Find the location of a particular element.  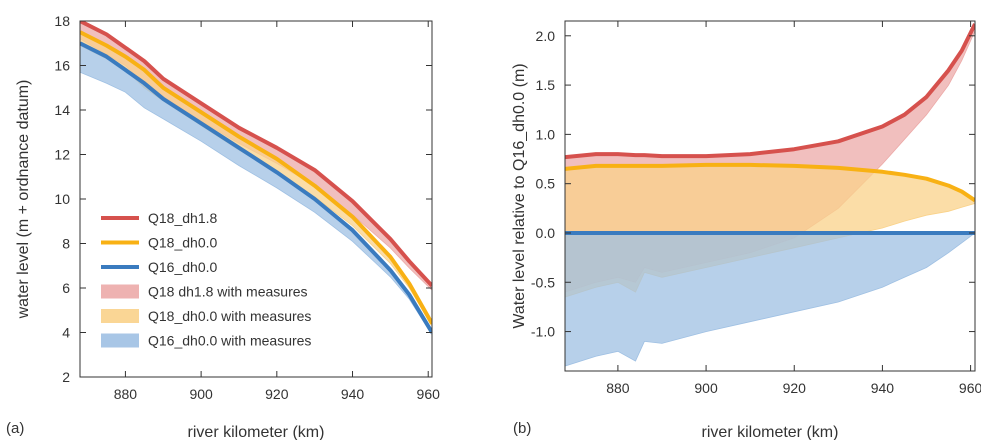

y-tick-label: -1.0 is located at coordinates (543, 332).